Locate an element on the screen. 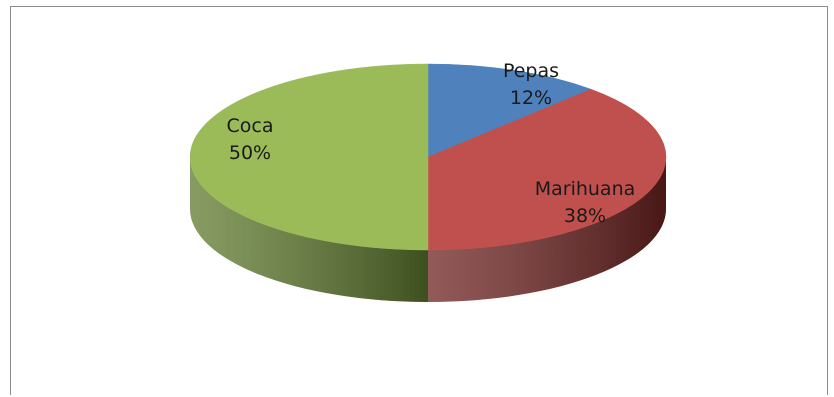  slice-name-label: Pepas is located at coordinates (531, 71).